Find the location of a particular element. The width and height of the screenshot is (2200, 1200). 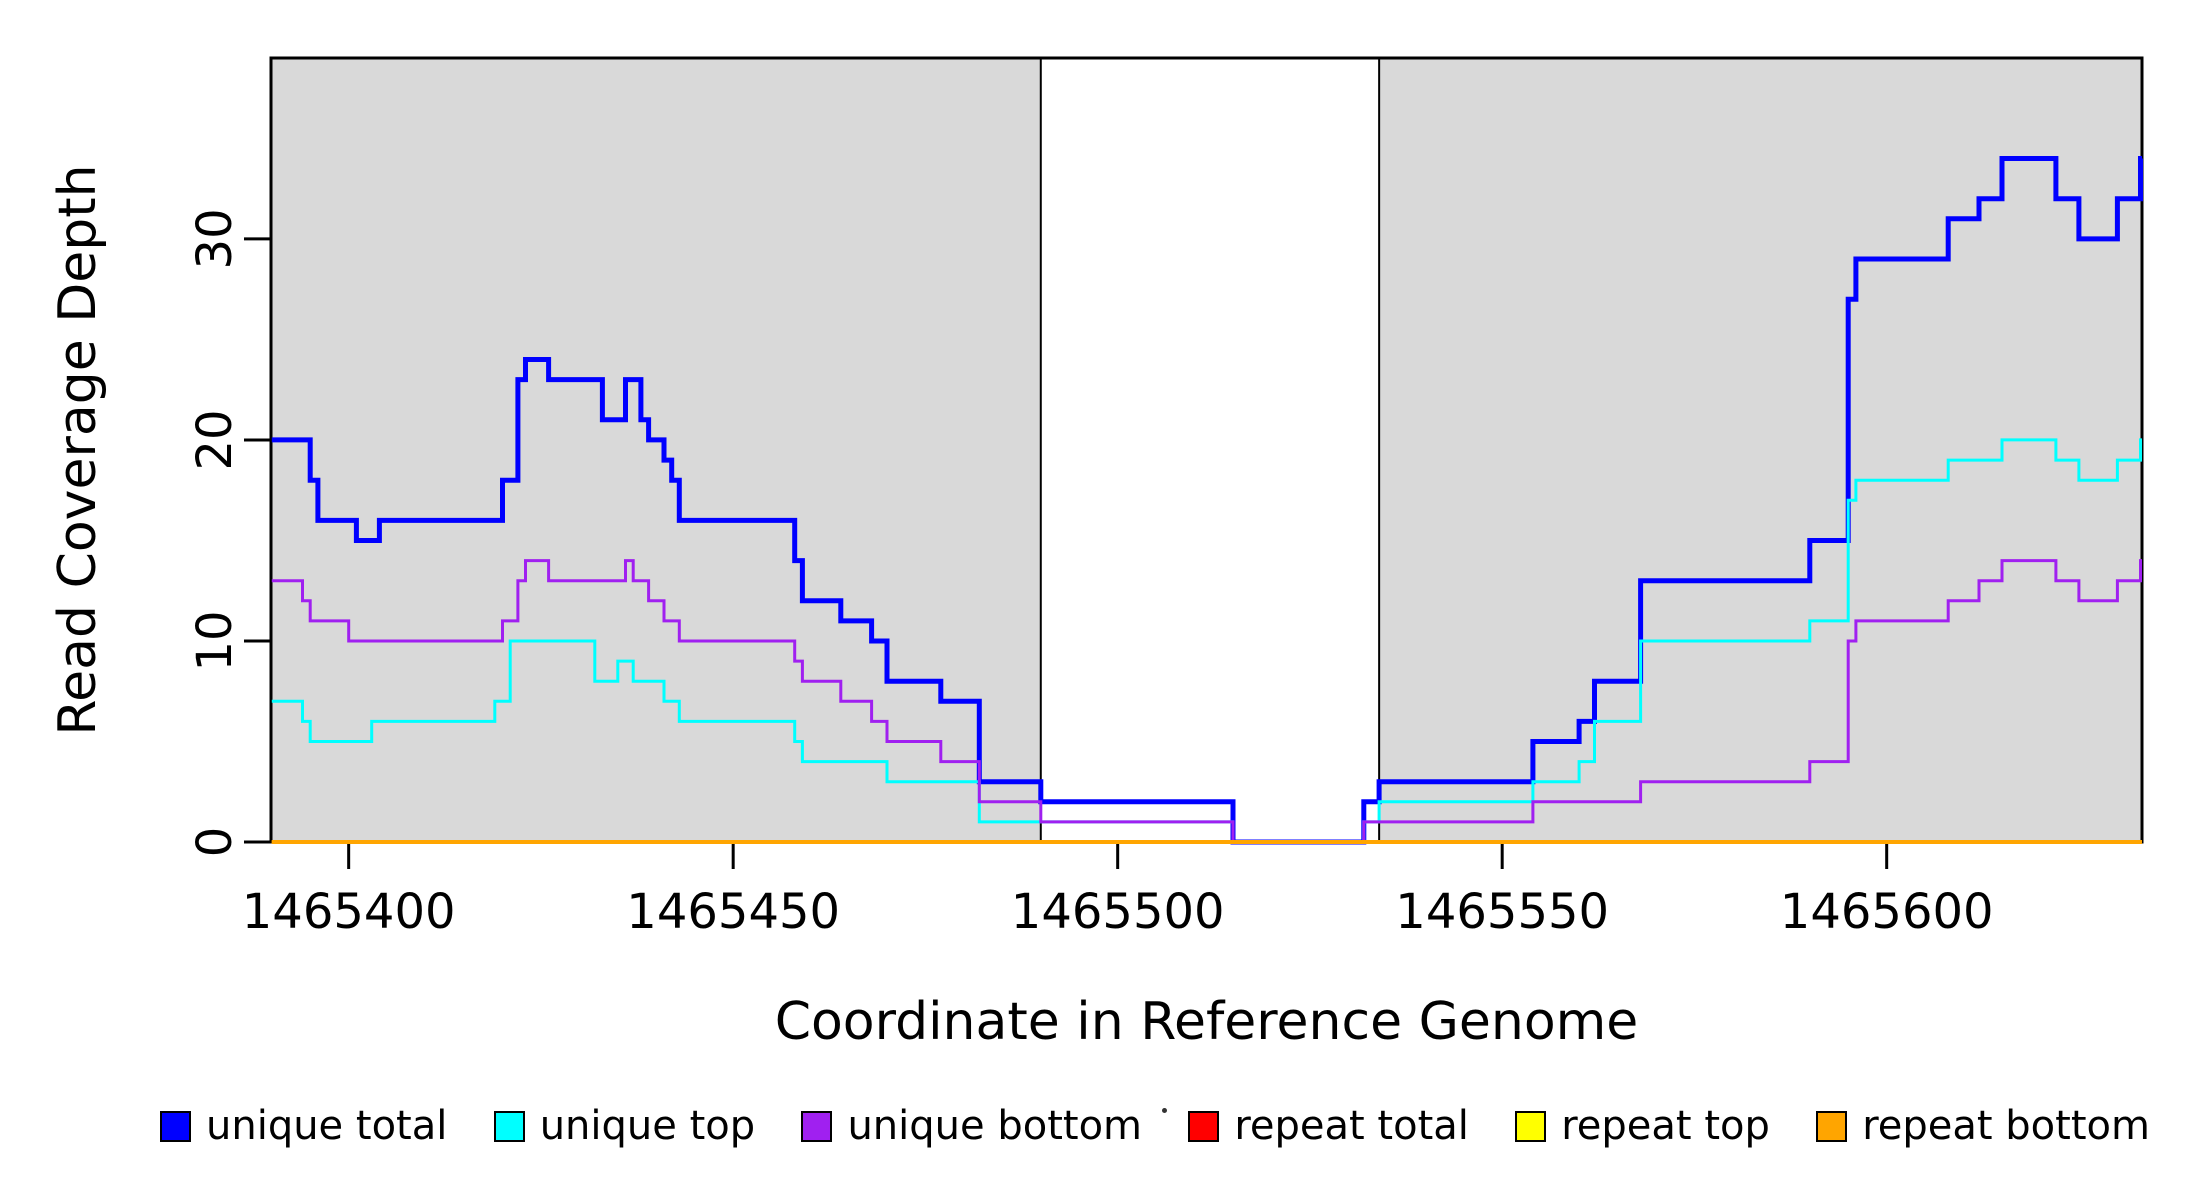

legend-item-repeat-top: repeat top is located at coordinates (1642, 1126).